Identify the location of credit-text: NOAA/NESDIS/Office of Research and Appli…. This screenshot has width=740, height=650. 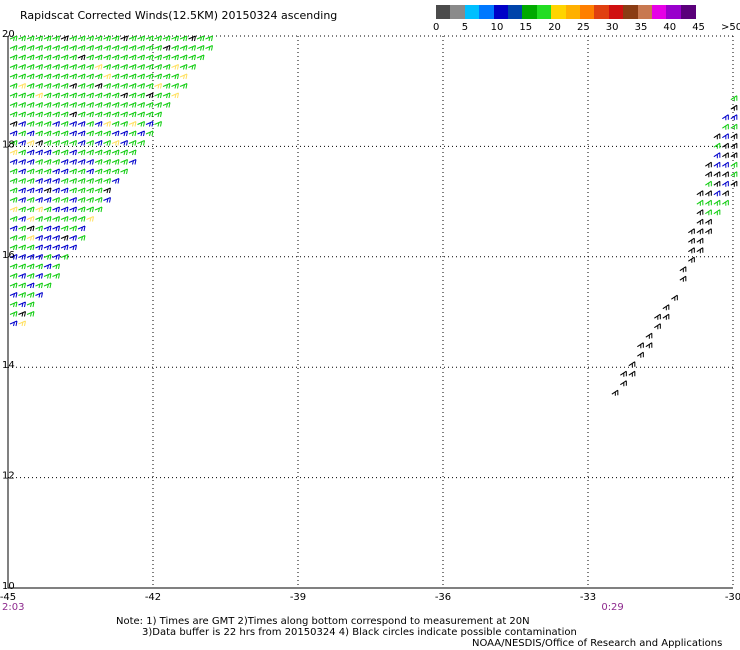
(597, 643).